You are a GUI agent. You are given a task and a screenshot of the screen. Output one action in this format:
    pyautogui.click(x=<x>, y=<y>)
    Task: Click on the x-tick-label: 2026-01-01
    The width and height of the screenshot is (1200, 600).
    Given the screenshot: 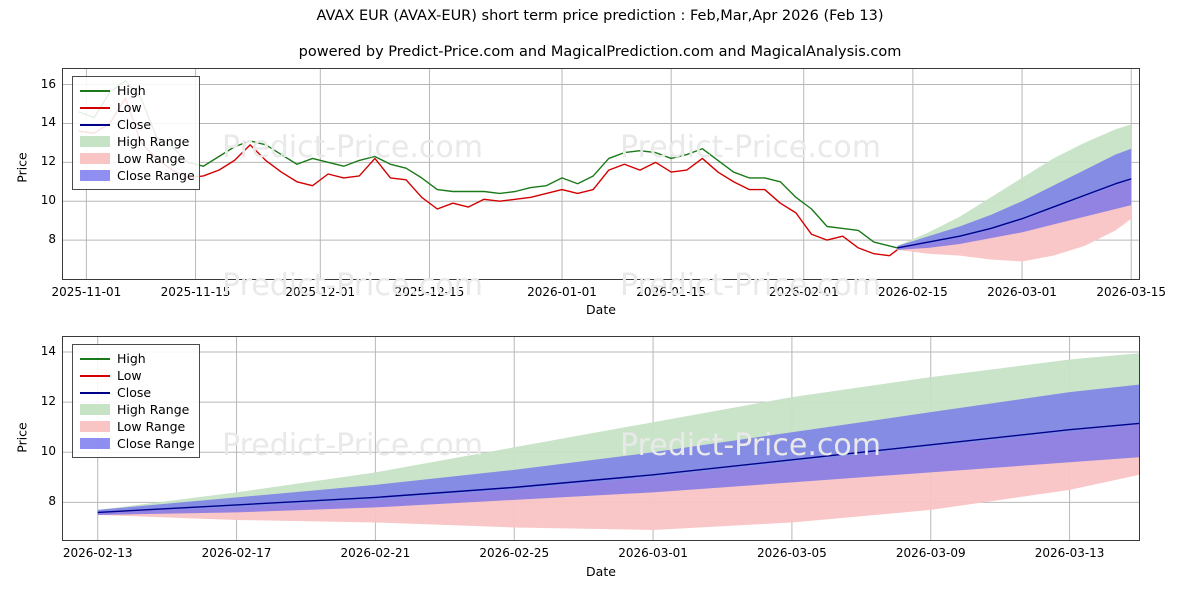 What is the action you would take?
    pyautogui.click(x=562, y=292)
    